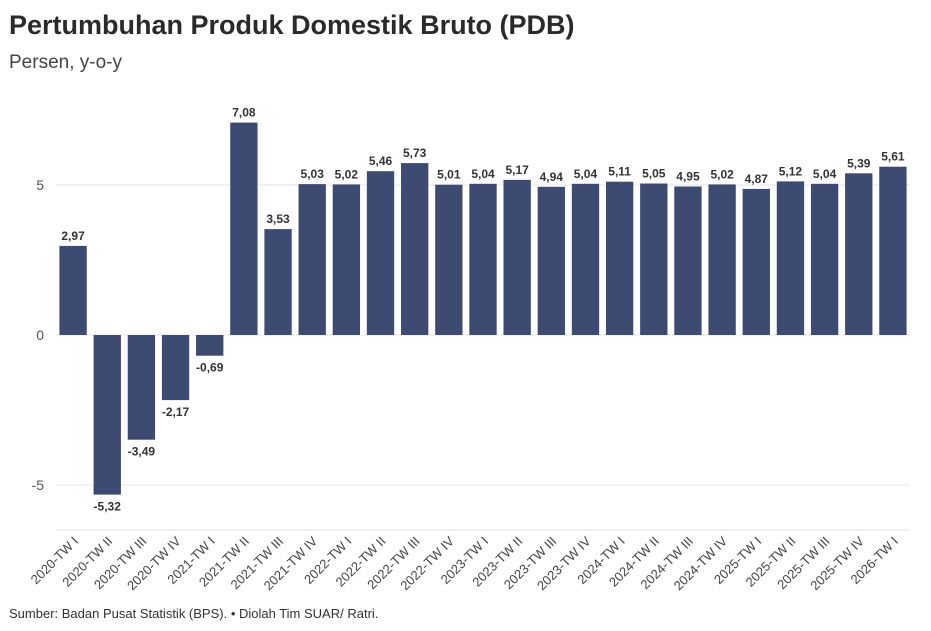 The image size is (931, 631). What do you see at coordinates (108, 507) in the screenshot?
I see `data-label: -5,32` at bounding box center [108, 507].